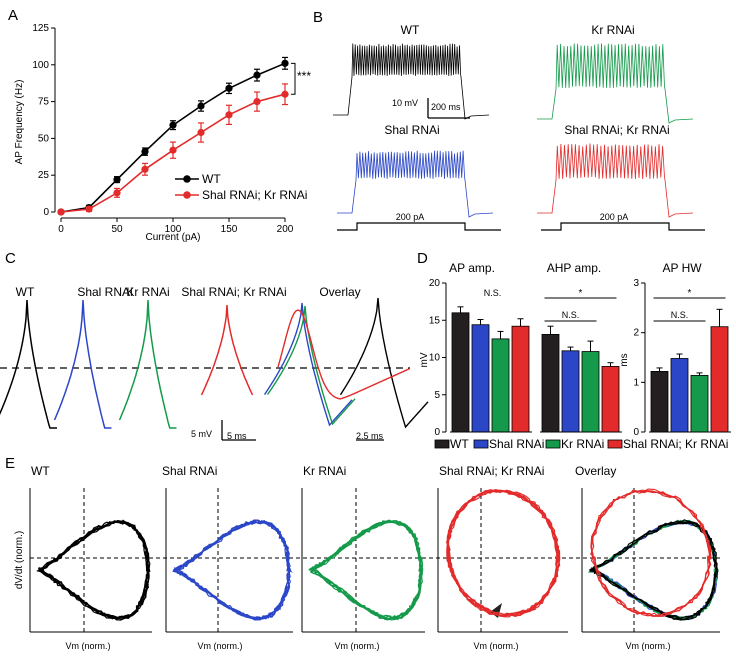  Describe the element at coordinates (437, 395) in the screenshot. I see `bar-tick-label-y: 5` at that location.